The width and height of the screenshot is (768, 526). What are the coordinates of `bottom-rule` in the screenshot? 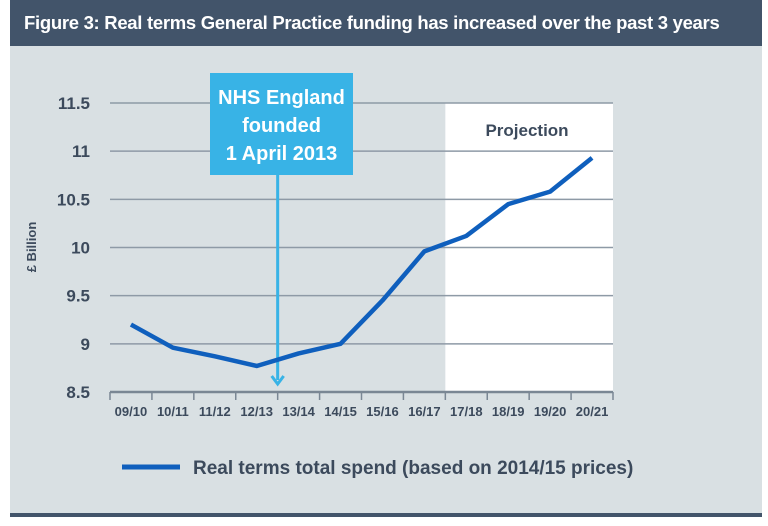 It's located at (386, 515).